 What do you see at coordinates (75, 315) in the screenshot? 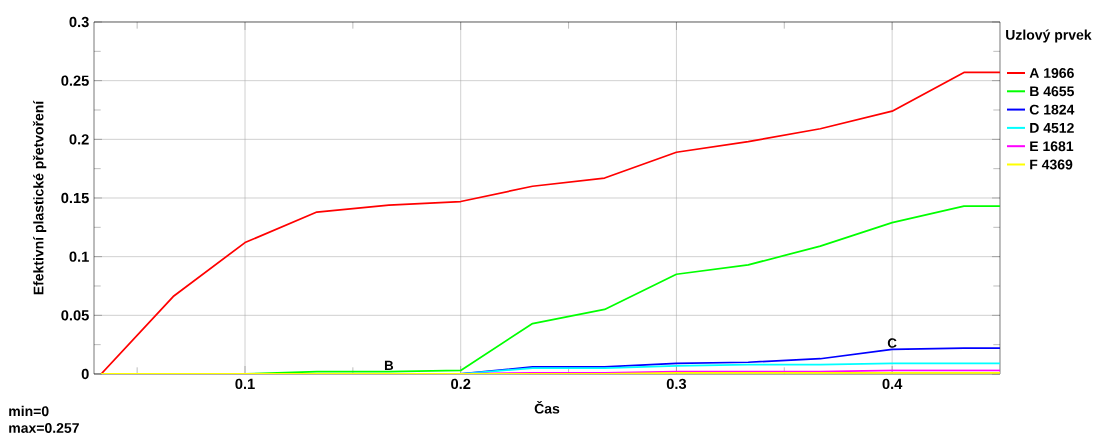
I see `y-tick-label: 0.05` at bounding box center [75, 315].